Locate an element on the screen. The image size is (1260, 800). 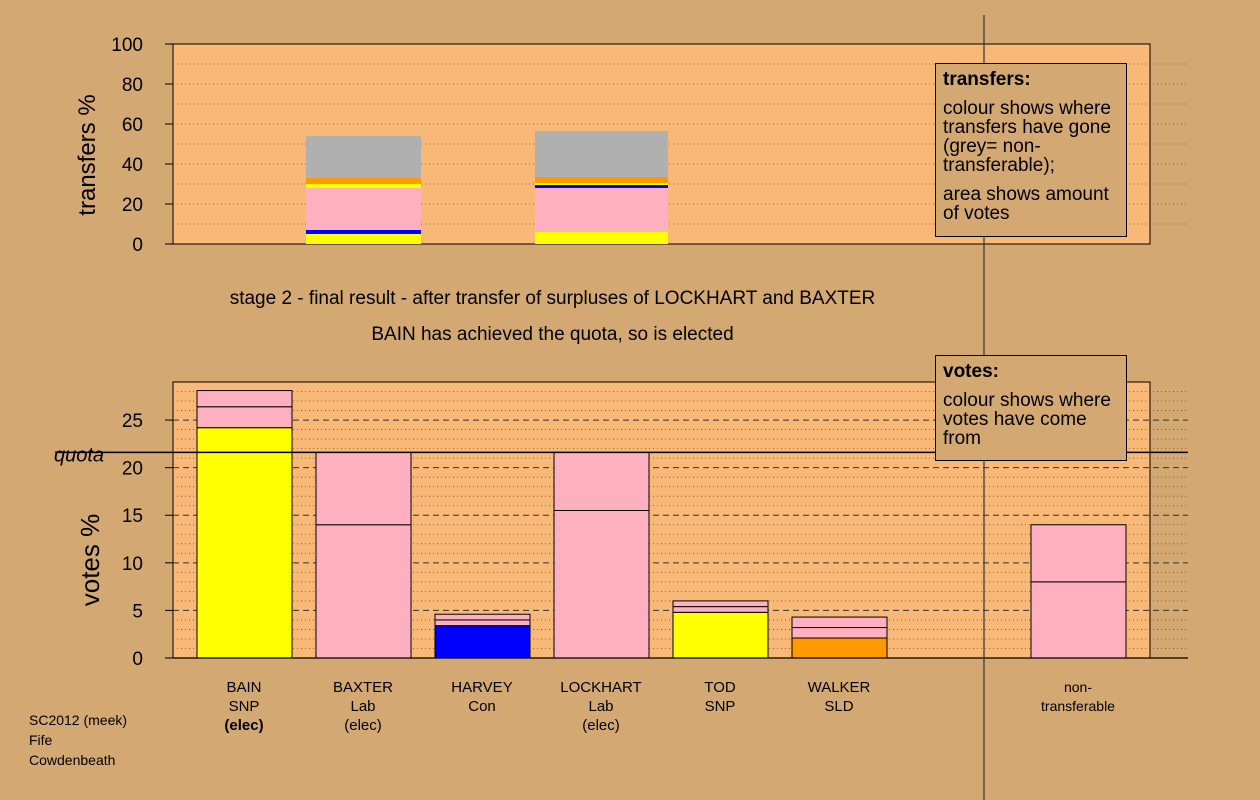
y-tick-label: 80 is located at coordinates (132, 85).